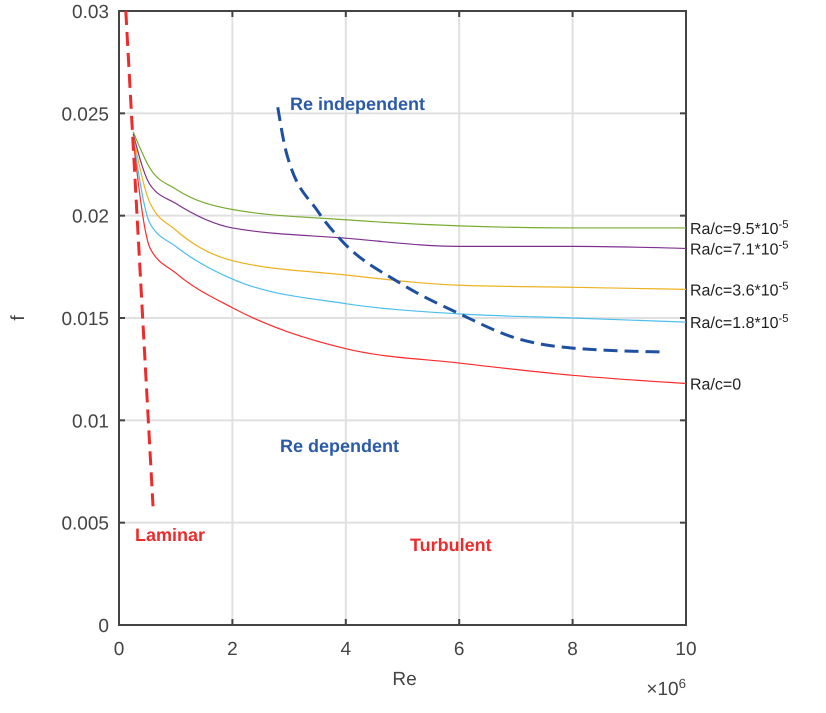  I want to click on annotation: Laminar, so click(170, 535).